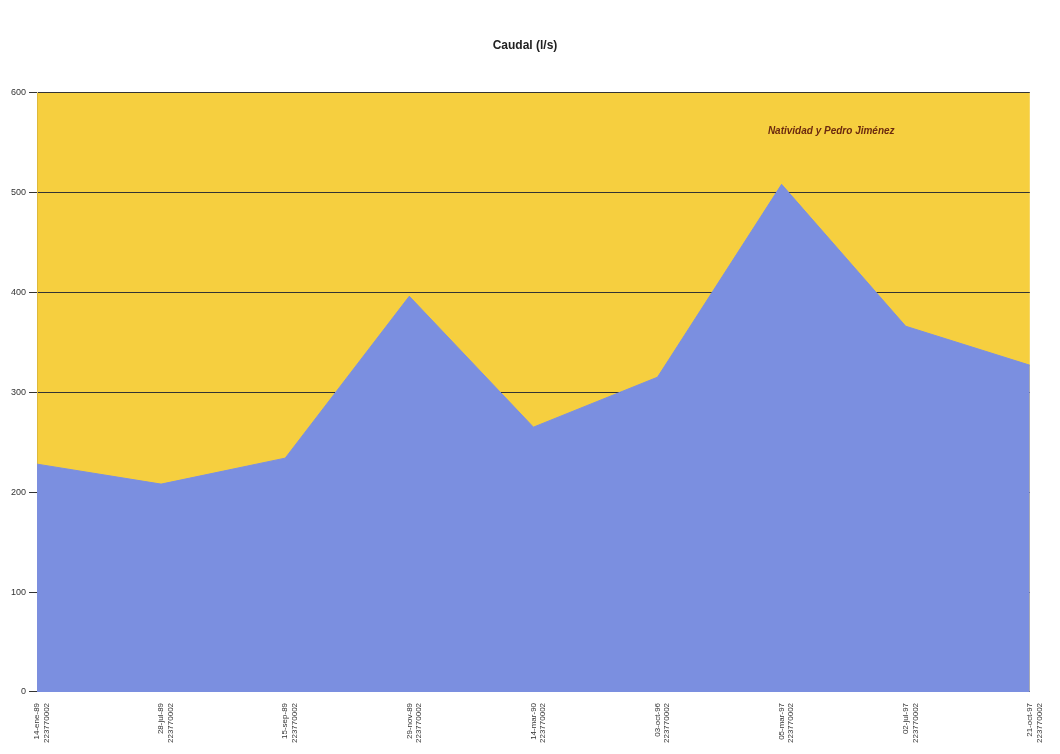  Describe the element at coordinates (18, 91) in the screenshot. I see `y-tick-label: 600` at that location.